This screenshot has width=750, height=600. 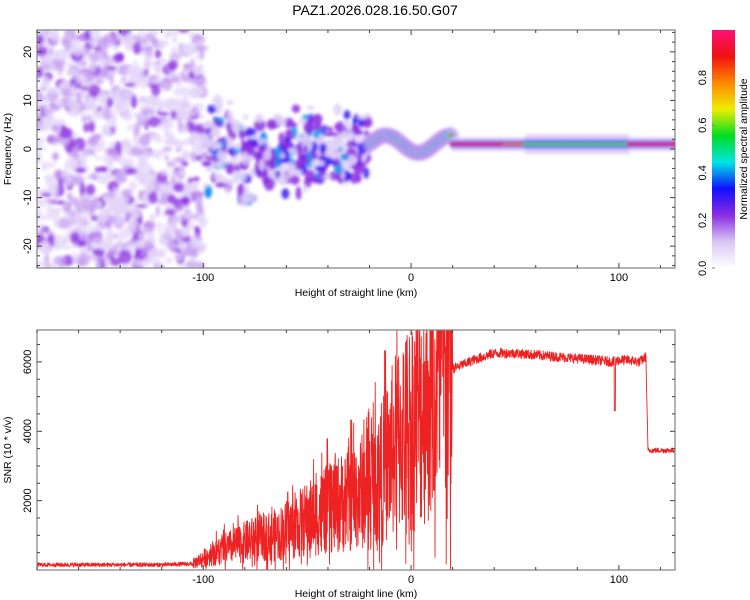 What do you see at coordinates (8, 149) in the screenshot?
I see `spectrogram-y-axis-label: Frequency (Hz)` at bounding box center [8, 149].